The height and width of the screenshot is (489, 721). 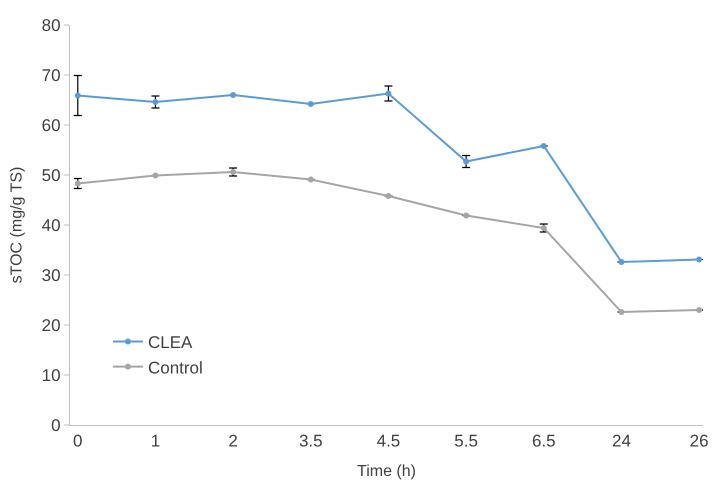 I want to click on x-tick-label: 4.5, so click(x=388, y=440).